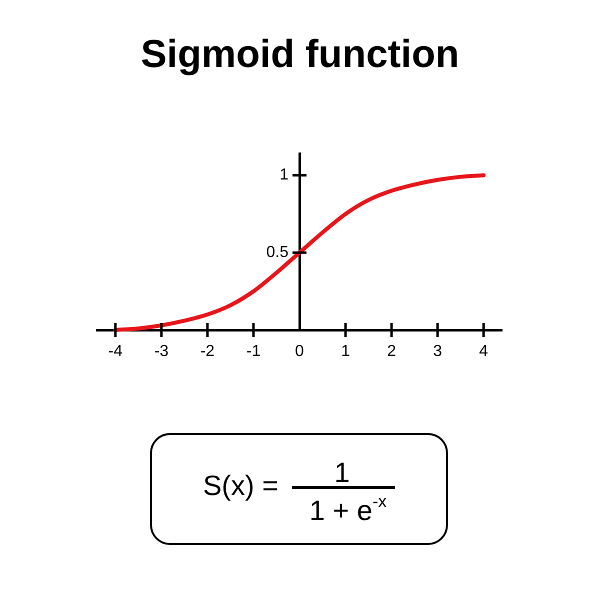 The height and width of the screenshot is (600, 600). What do you see at coordinates (483, 351) in the screenshot?
I see `x-tick-label: 4` at bounding box center [483, 351].